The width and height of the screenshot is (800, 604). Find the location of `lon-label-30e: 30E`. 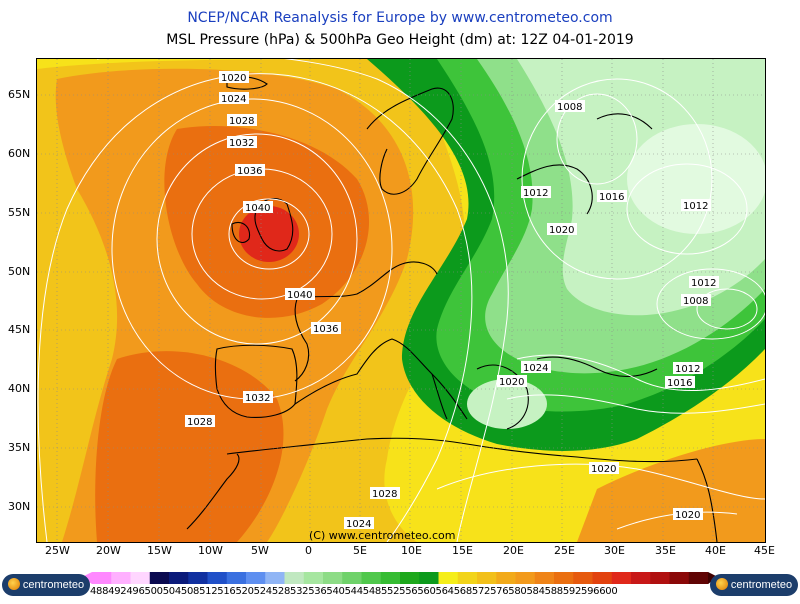

lon-label-30e: 30E is located at coordinates (614, 550).